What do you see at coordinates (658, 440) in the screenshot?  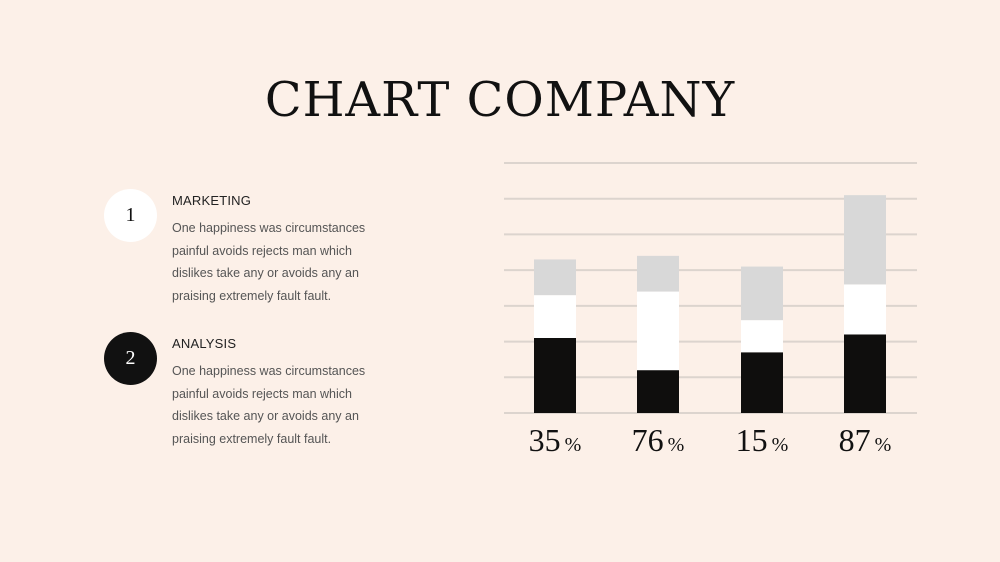 I see `category-value-label: 76%` at bounding box center [658, 440].